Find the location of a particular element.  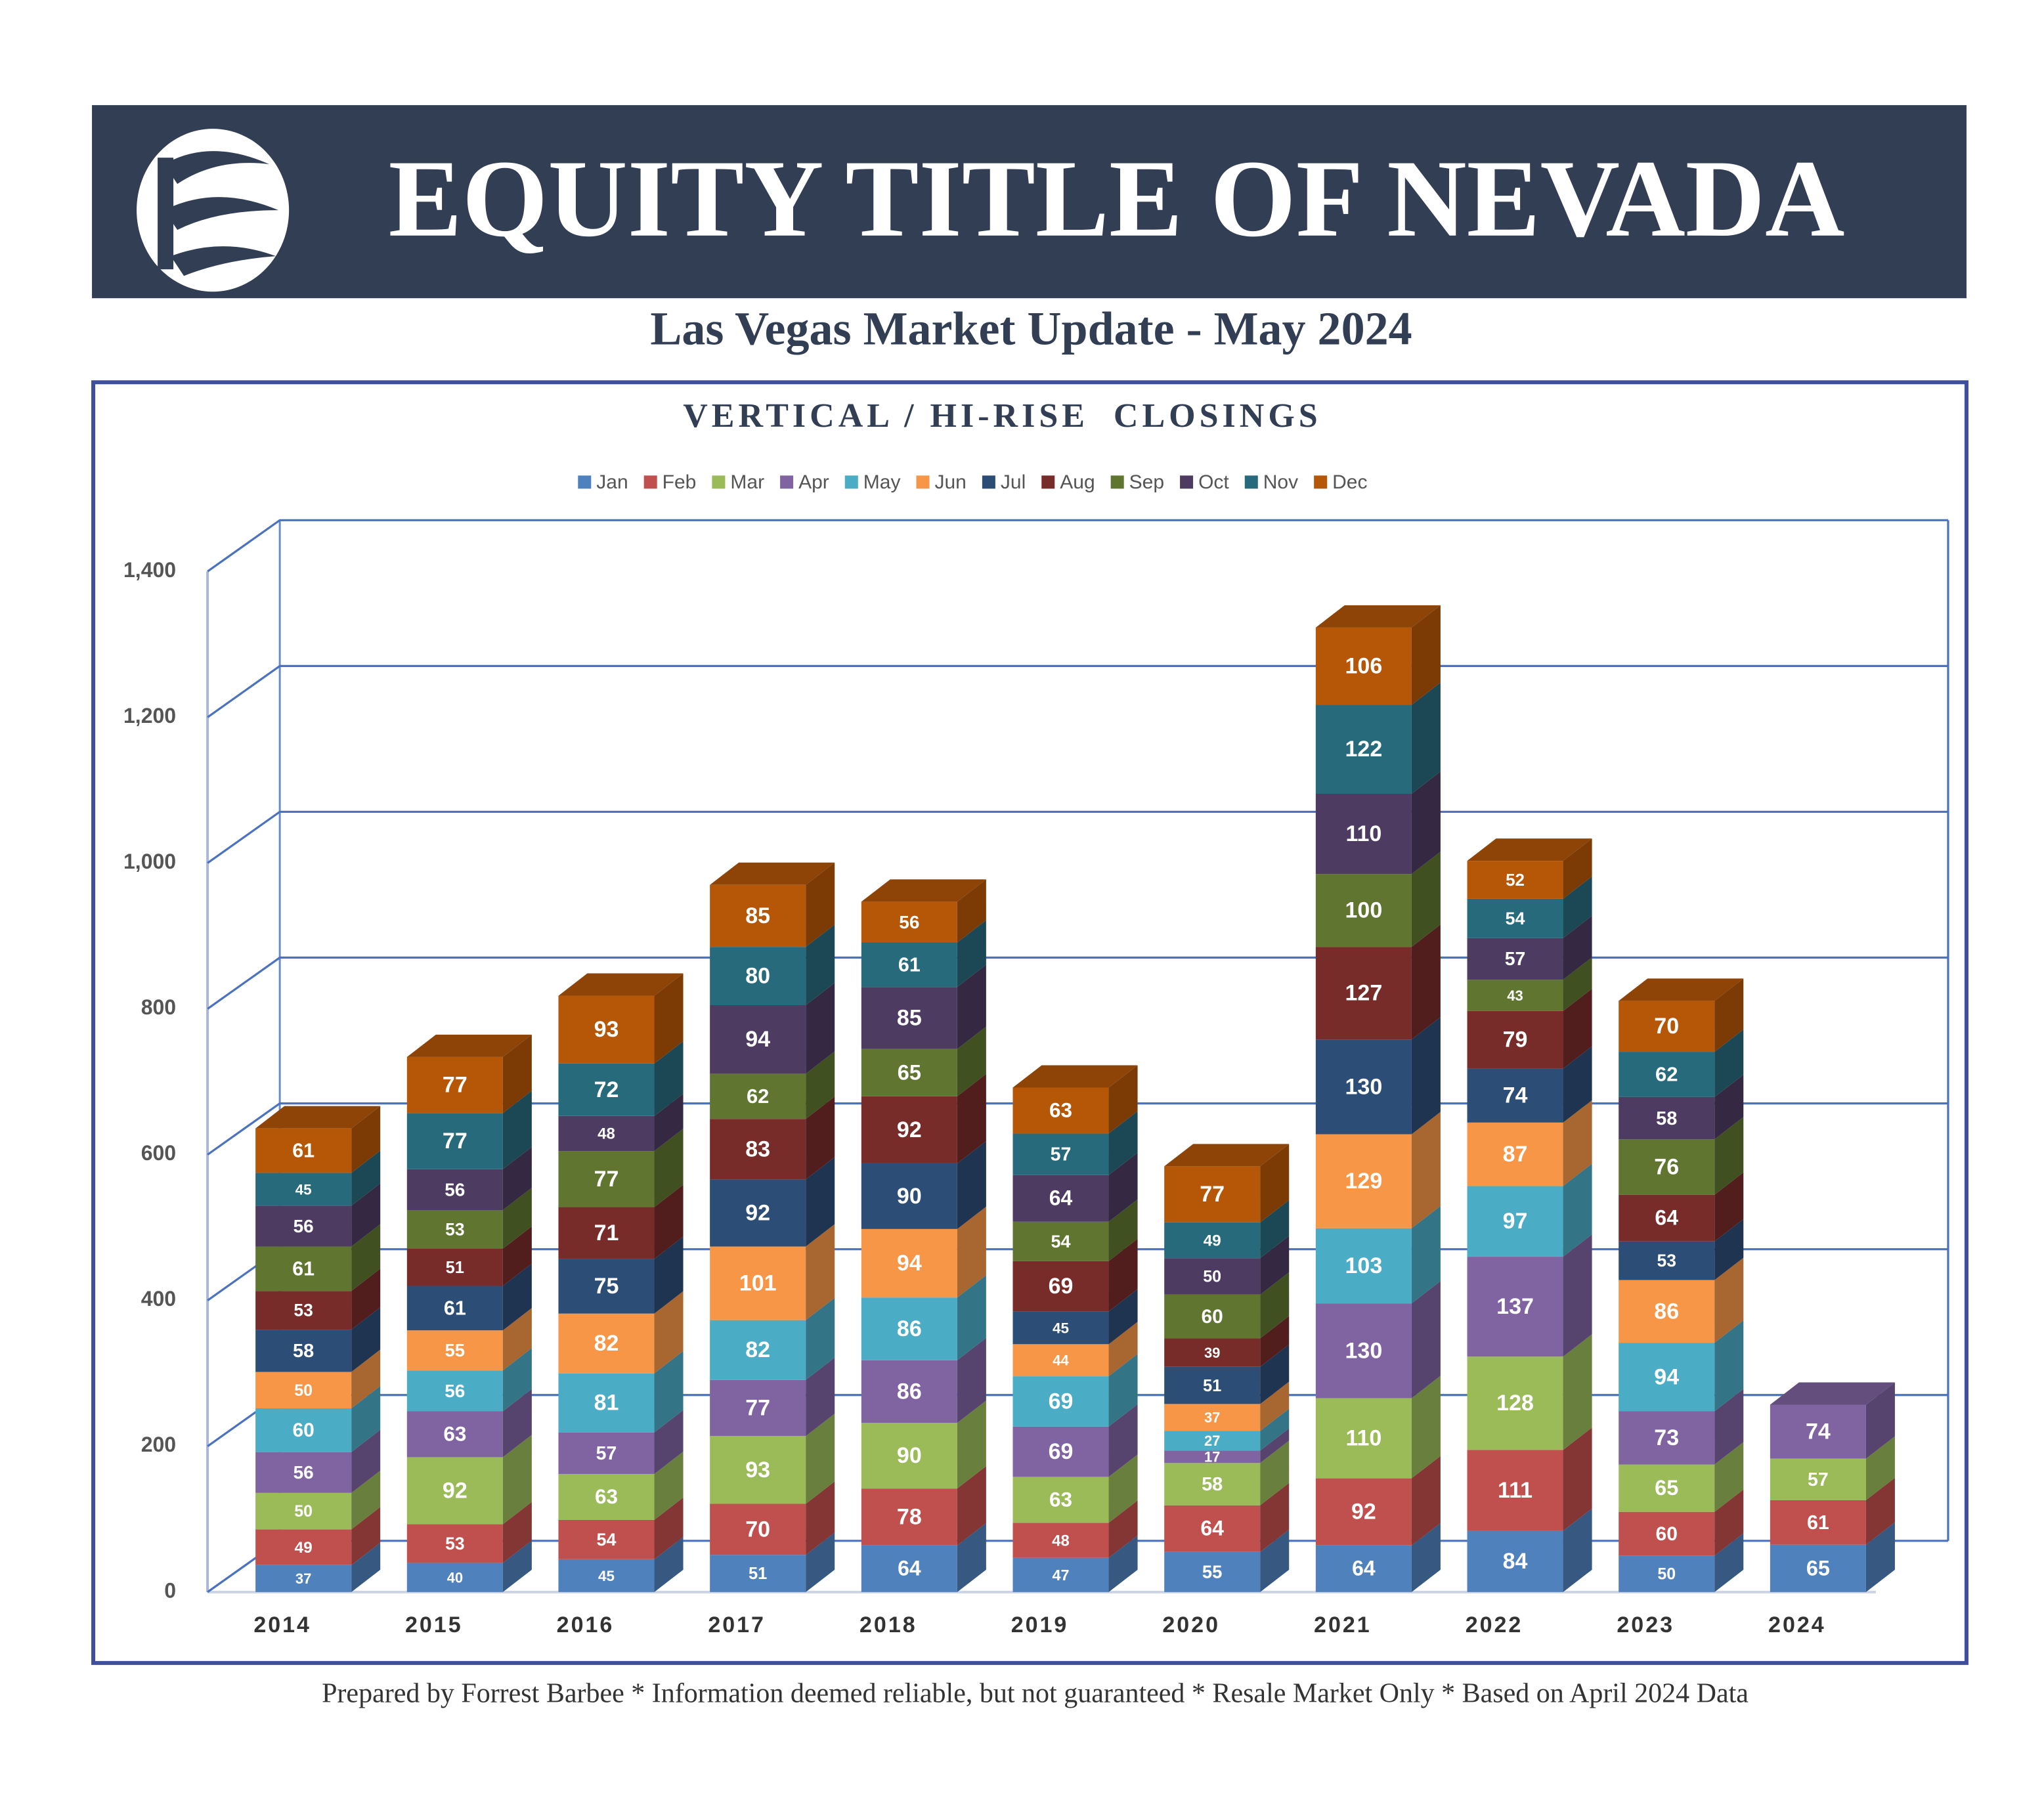

data-label: 57 is located at coordinates (606, 1453).